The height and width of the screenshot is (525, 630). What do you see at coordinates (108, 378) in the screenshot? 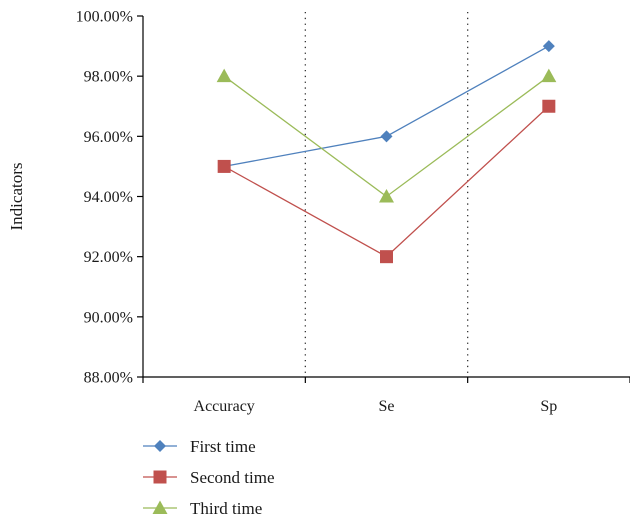
I see `y-tick-label: 88.00%` at bounding box center [108, 378].